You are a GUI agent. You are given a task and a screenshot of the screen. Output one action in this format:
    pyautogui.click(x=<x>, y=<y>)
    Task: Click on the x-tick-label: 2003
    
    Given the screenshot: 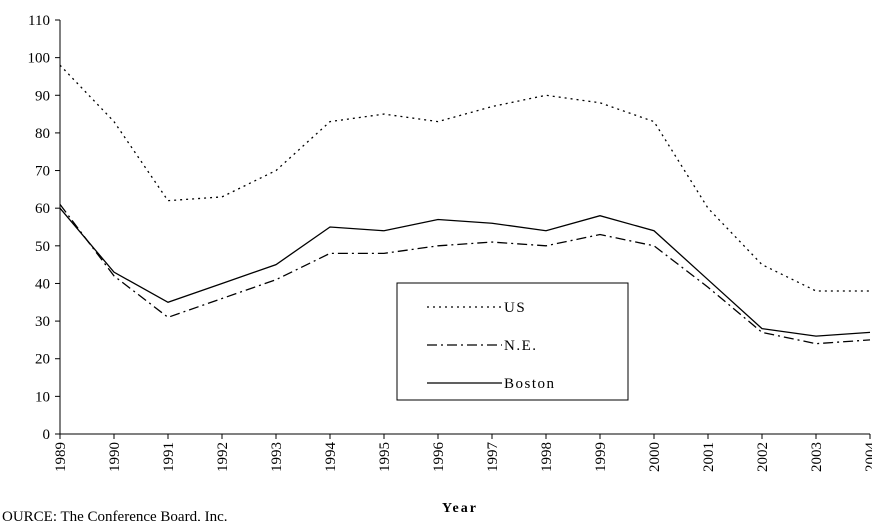 What is the action you would take?
    pyautogui.click(x=817, y=457)
    